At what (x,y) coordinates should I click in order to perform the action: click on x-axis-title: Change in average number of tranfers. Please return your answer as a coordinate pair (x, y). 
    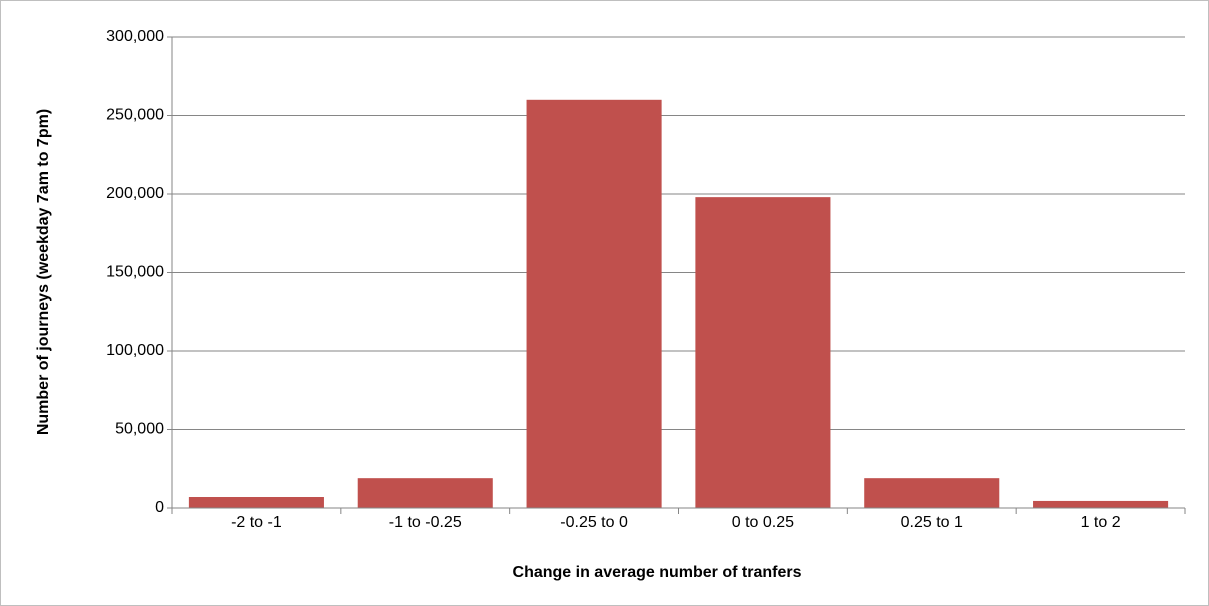
    Looking at the image, I should click on (657, 572).